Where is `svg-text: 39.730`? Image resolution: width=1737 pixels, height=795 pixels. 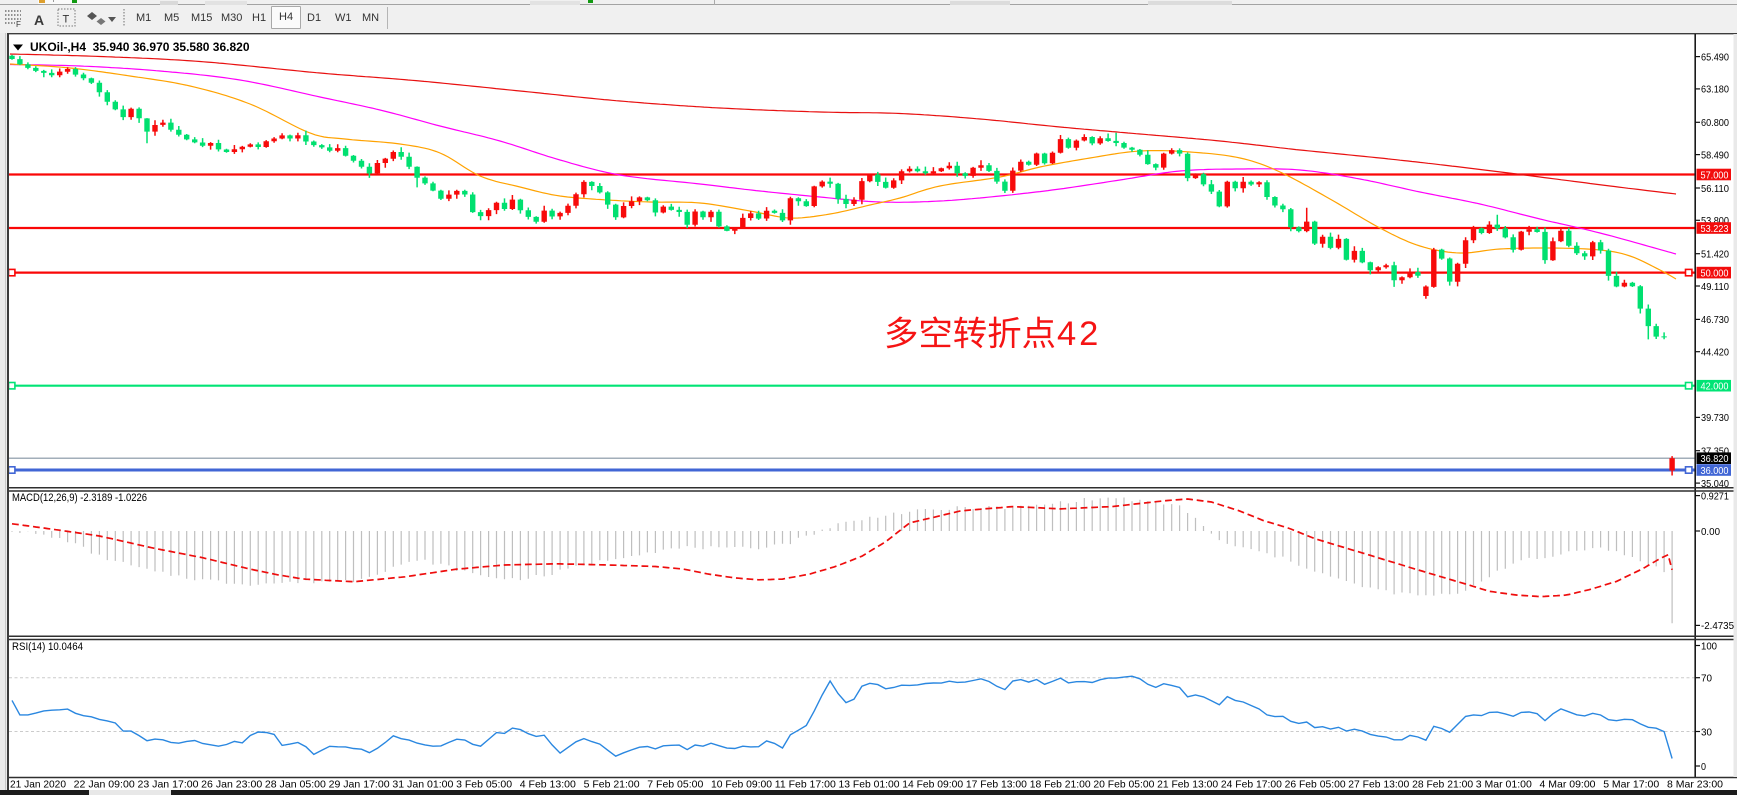
svg-text: 39.730 is located at coordinates (1715, 418).